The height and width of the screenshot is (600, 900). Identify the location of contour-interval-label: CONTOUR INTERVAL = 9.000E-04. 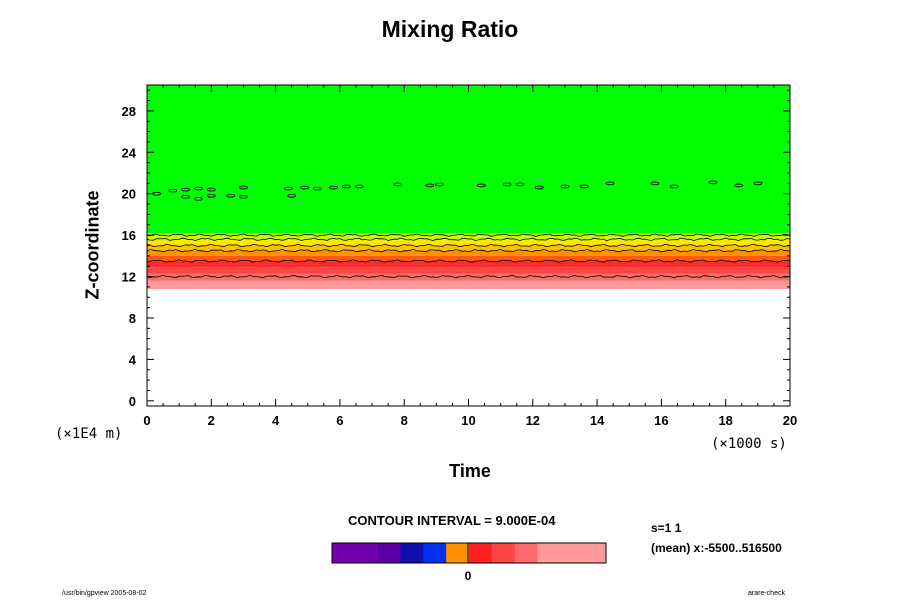
(452, 520).